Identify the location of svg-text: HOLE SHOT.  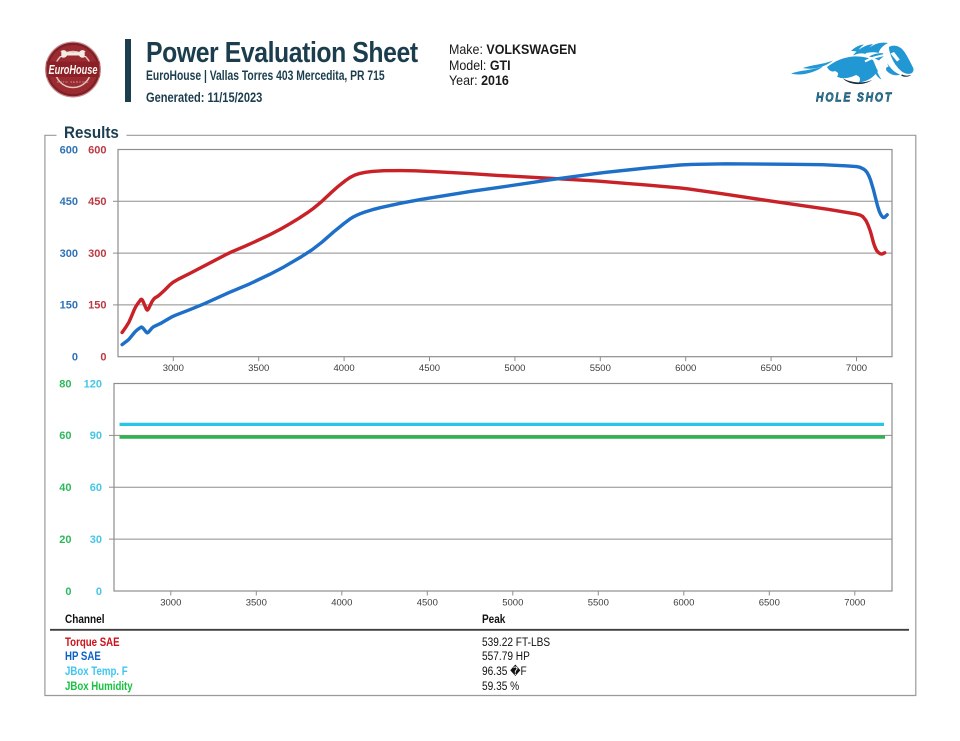
(854, 98).